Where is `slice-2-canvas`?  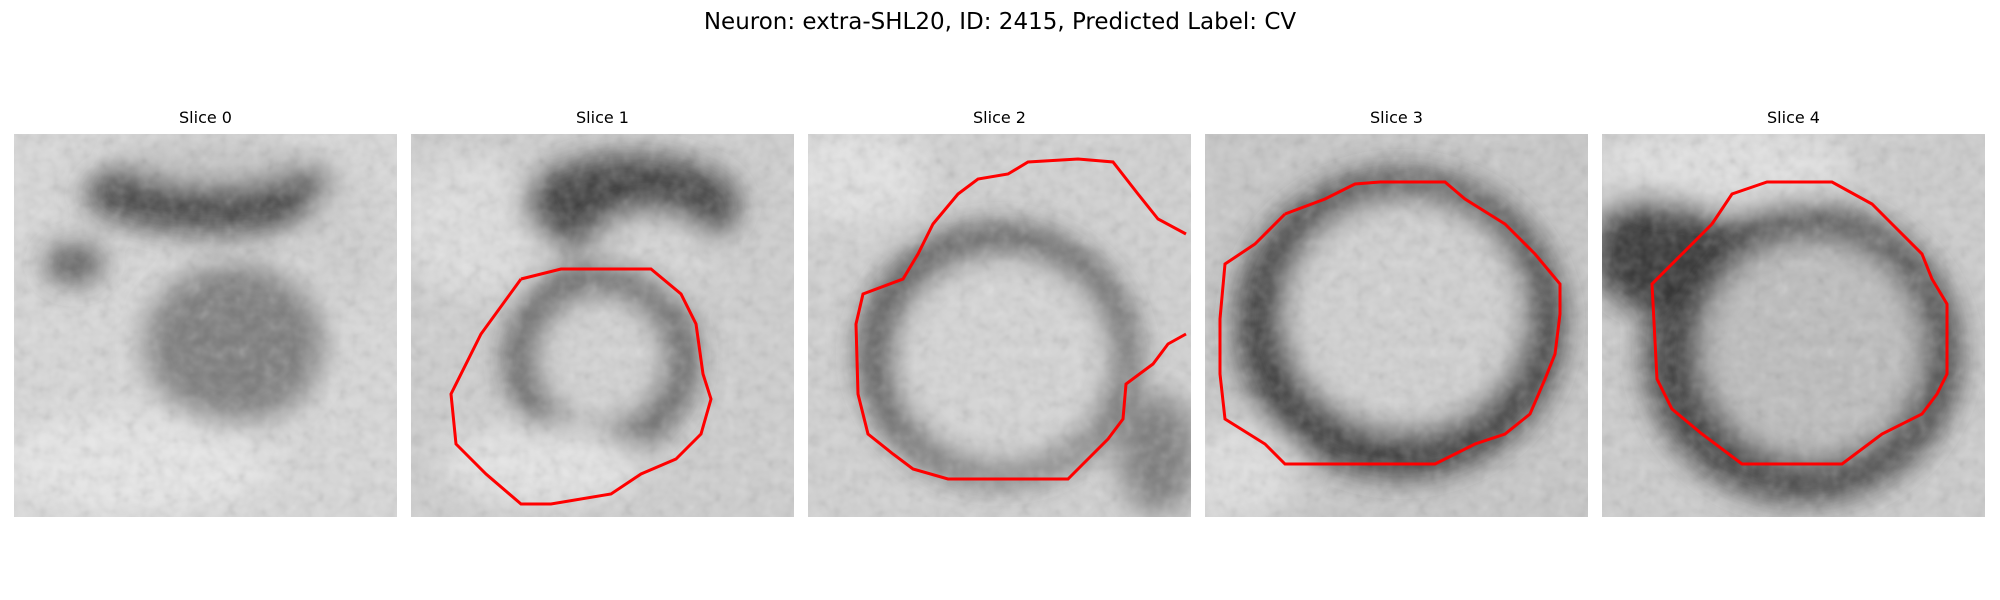
slice-2-canvas is located at coordinates (999, 325).